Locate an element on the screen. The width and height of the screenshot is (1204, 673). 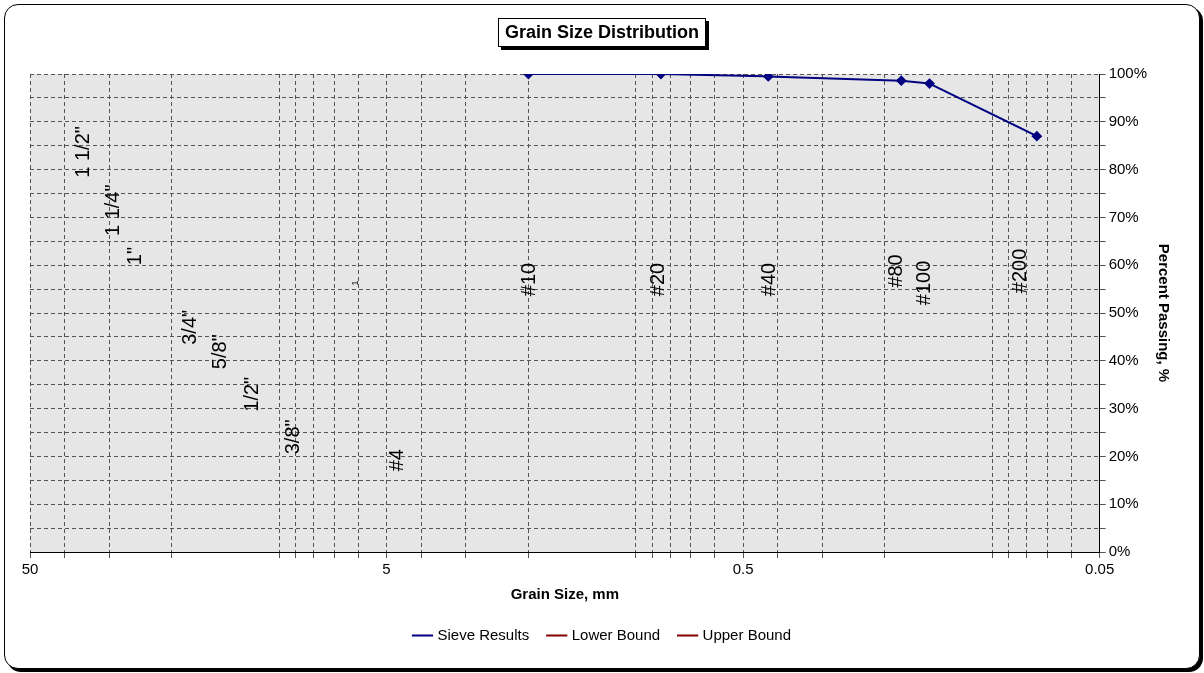
annotation: #20 is located at coordinates (657, 279).